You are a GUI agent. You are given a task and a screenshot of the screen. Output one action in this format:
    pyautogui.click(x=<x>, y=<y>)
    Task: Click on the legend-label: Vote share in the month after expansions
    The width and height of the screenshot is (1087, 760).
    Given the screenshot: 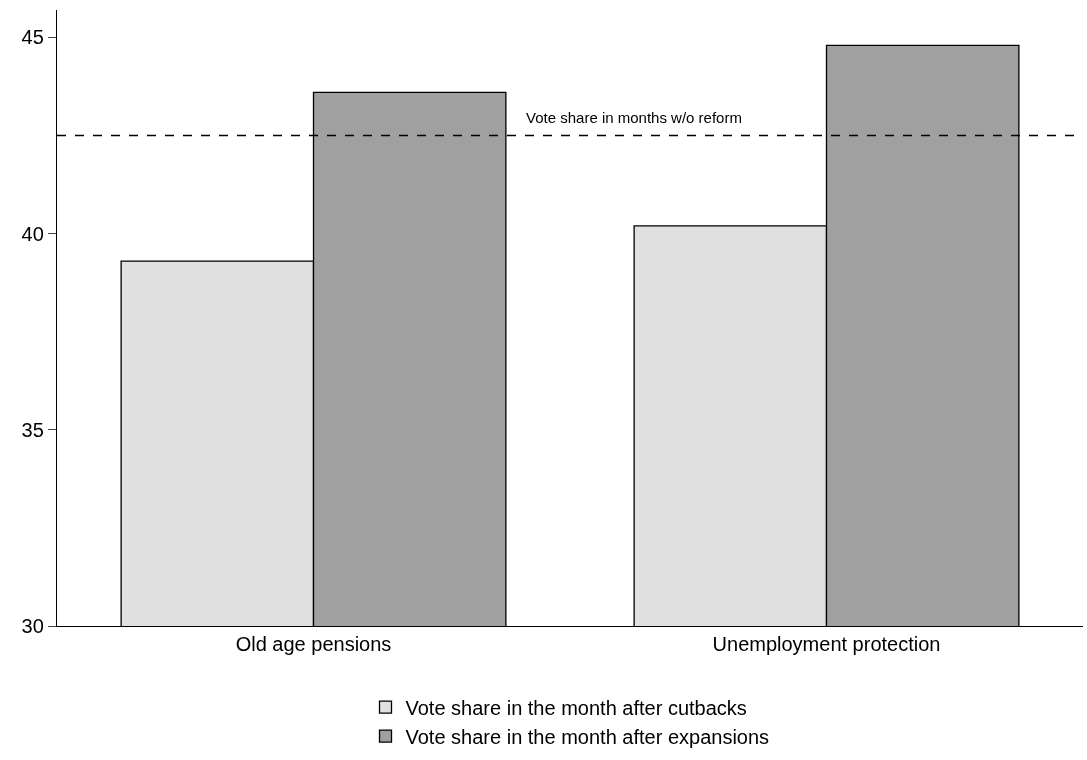 What is the action you would take?
    pyautogui.click(x=587, y=736)
    